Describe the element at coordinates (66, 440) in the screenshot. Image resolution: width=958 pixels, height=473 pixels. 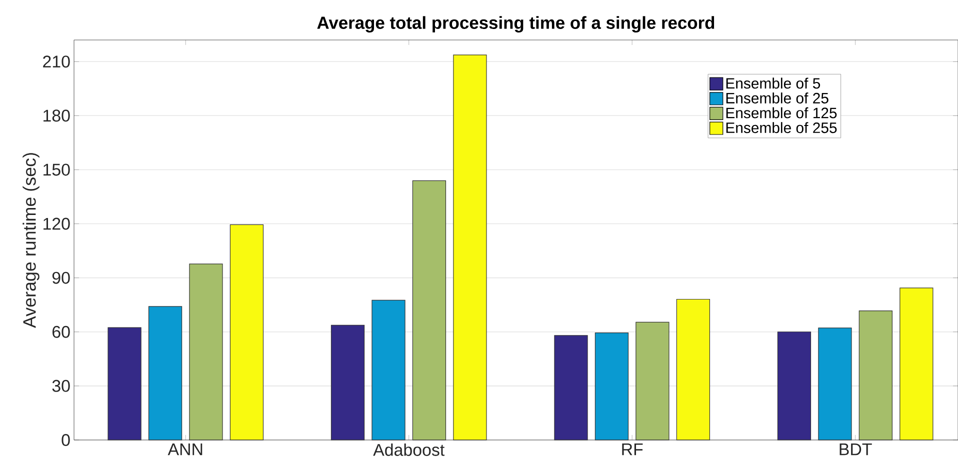
I see `y-tick-label: 0` at that location.